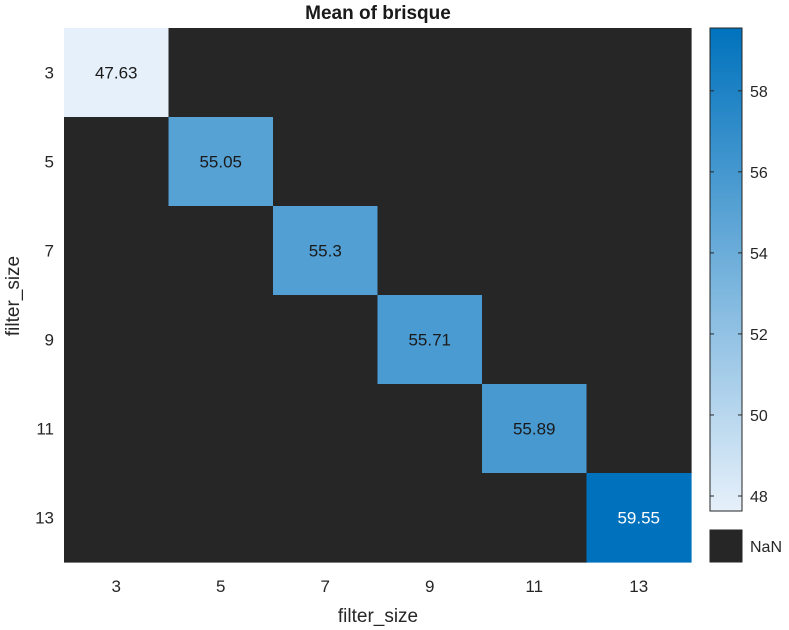  What do you see at coordinates (759, 92) in the screenshot?
I see `colorbar-tick-label: 58` at bounding box center [759, 92].